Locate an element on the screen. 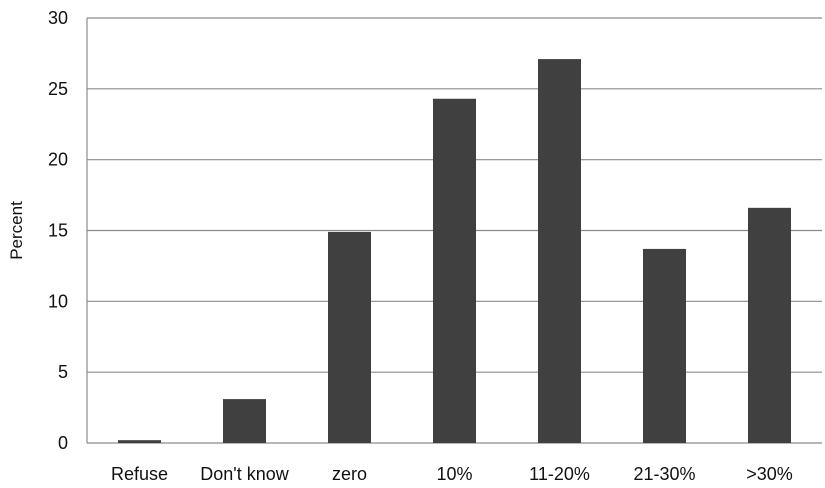 This screenshot has height=488, width=825. x-tick-label: zero is located at coordinates (349, 474).